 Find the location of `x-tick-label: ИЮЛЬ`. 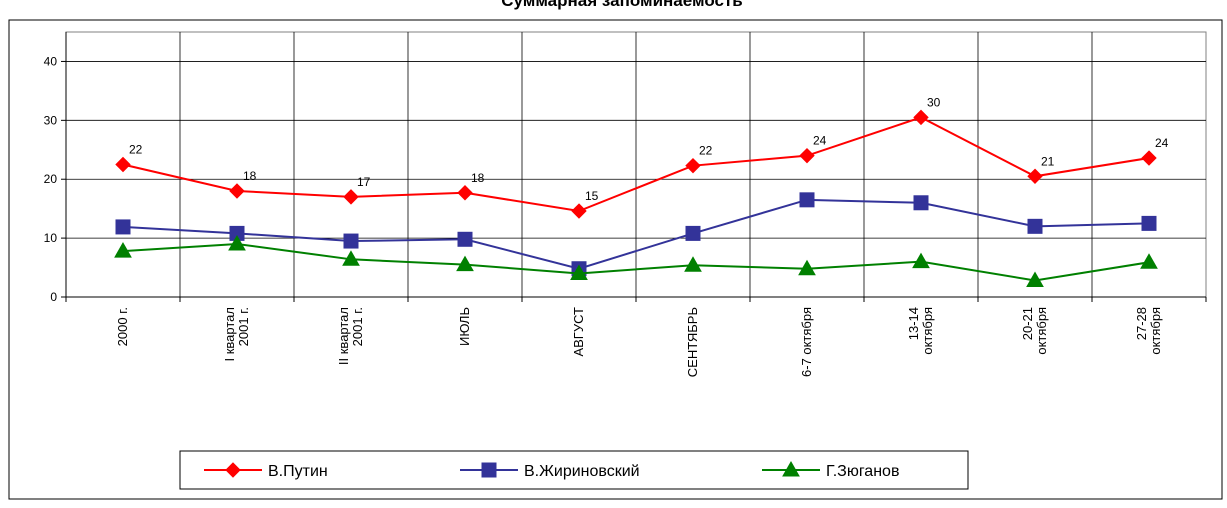

x-tick-label: ИЮЛЬ is located at coordinates (464, 326).